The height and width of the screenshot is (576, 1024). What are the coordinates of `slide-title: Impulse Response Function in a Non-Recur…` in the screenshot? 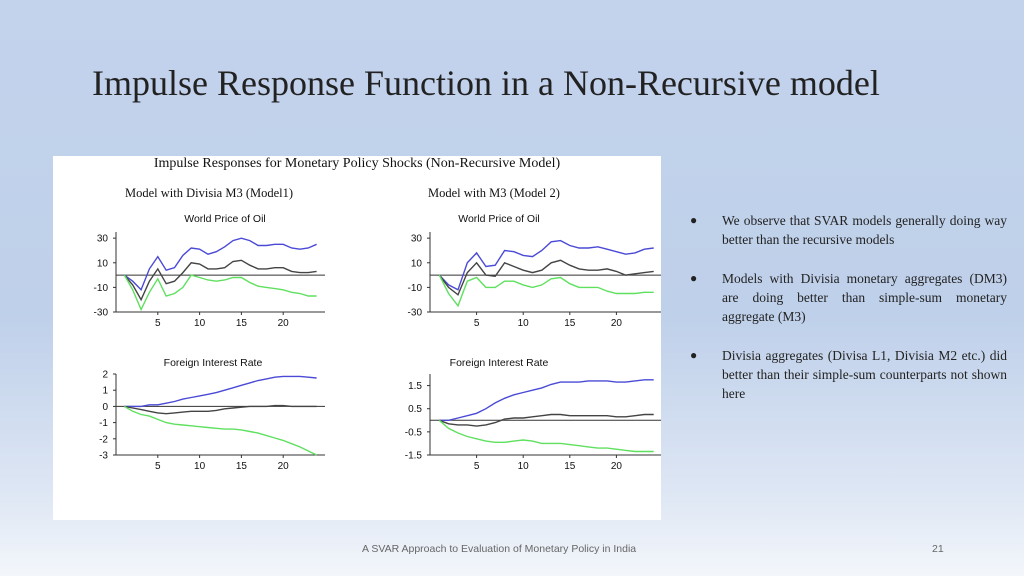 It's located at (486, 83).